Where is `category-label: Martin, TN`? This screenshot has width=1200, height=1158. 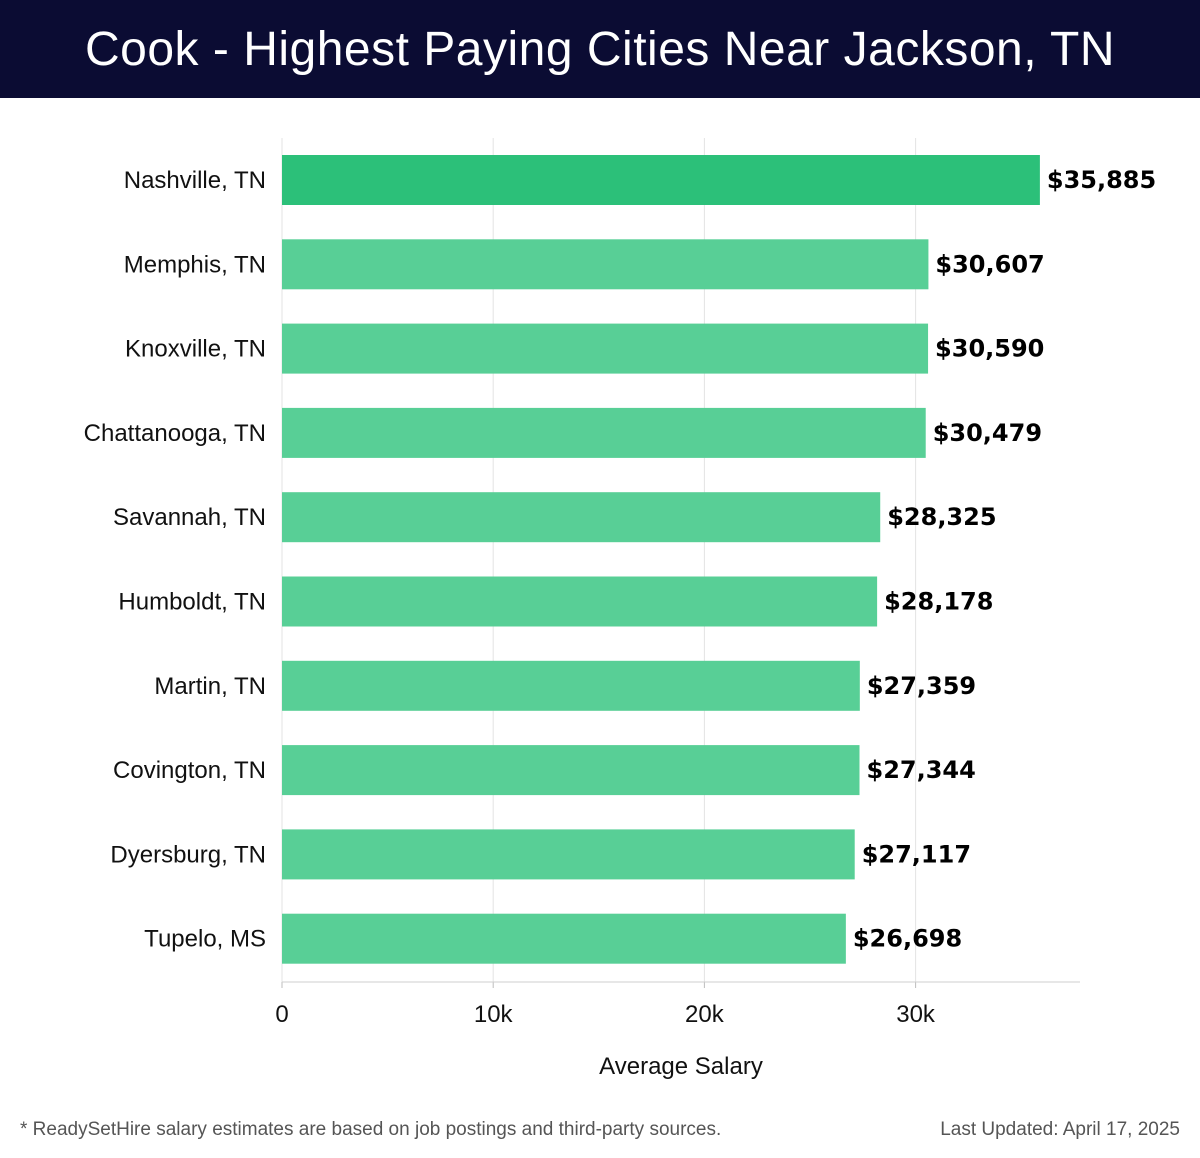
category-label: Martin, TN is located at coordinates (210, 686).